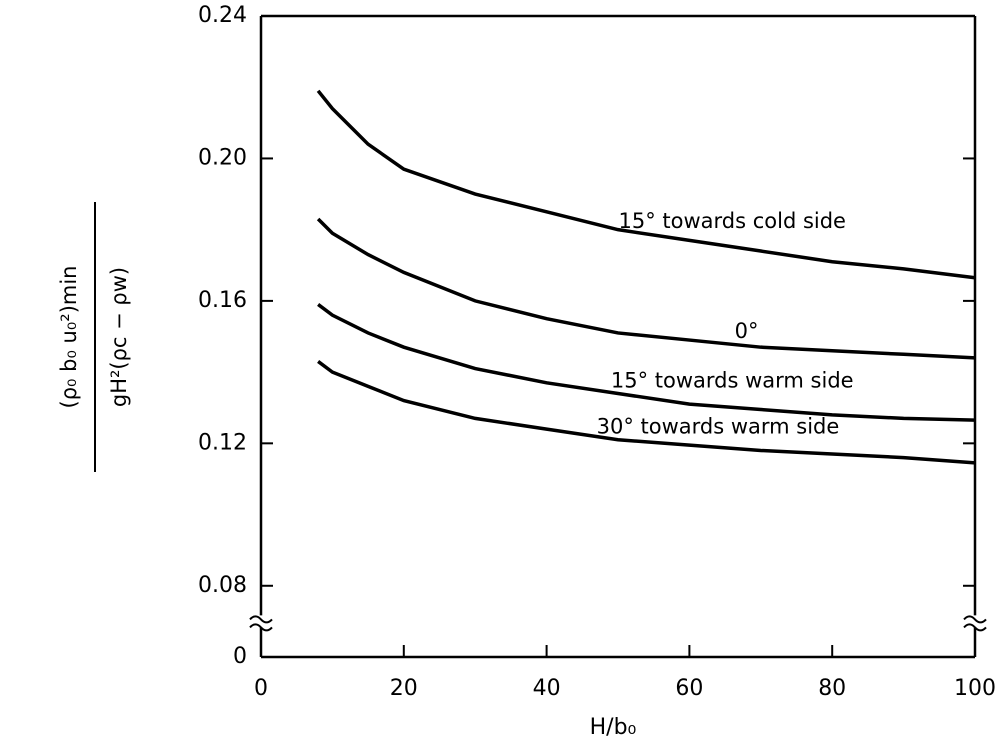  I want to click on series-label: 15° towards warm side, so click(732, 380).